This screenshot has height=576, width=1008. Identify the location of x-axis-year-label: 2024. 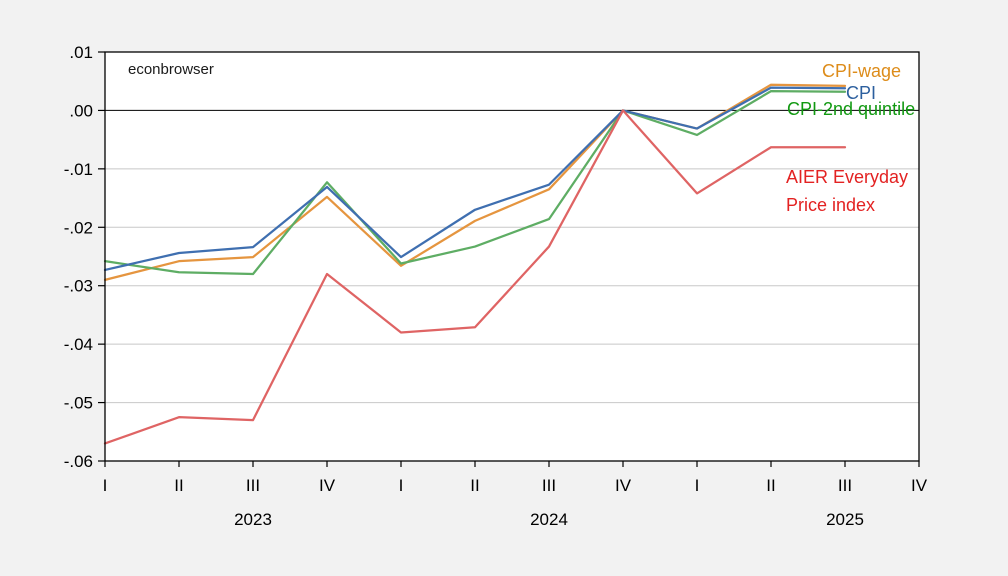
(549, 519).